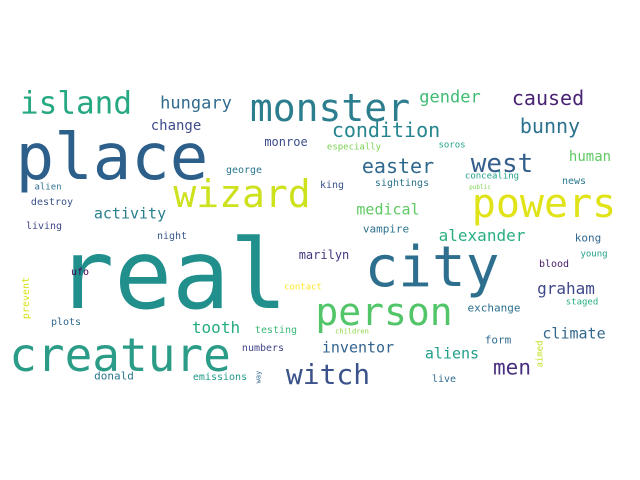 The image size is (640, 480). What do you see at coordinates (452, 145) in the screenshot?
I see `word: soros` at bounding box center [452, 145].